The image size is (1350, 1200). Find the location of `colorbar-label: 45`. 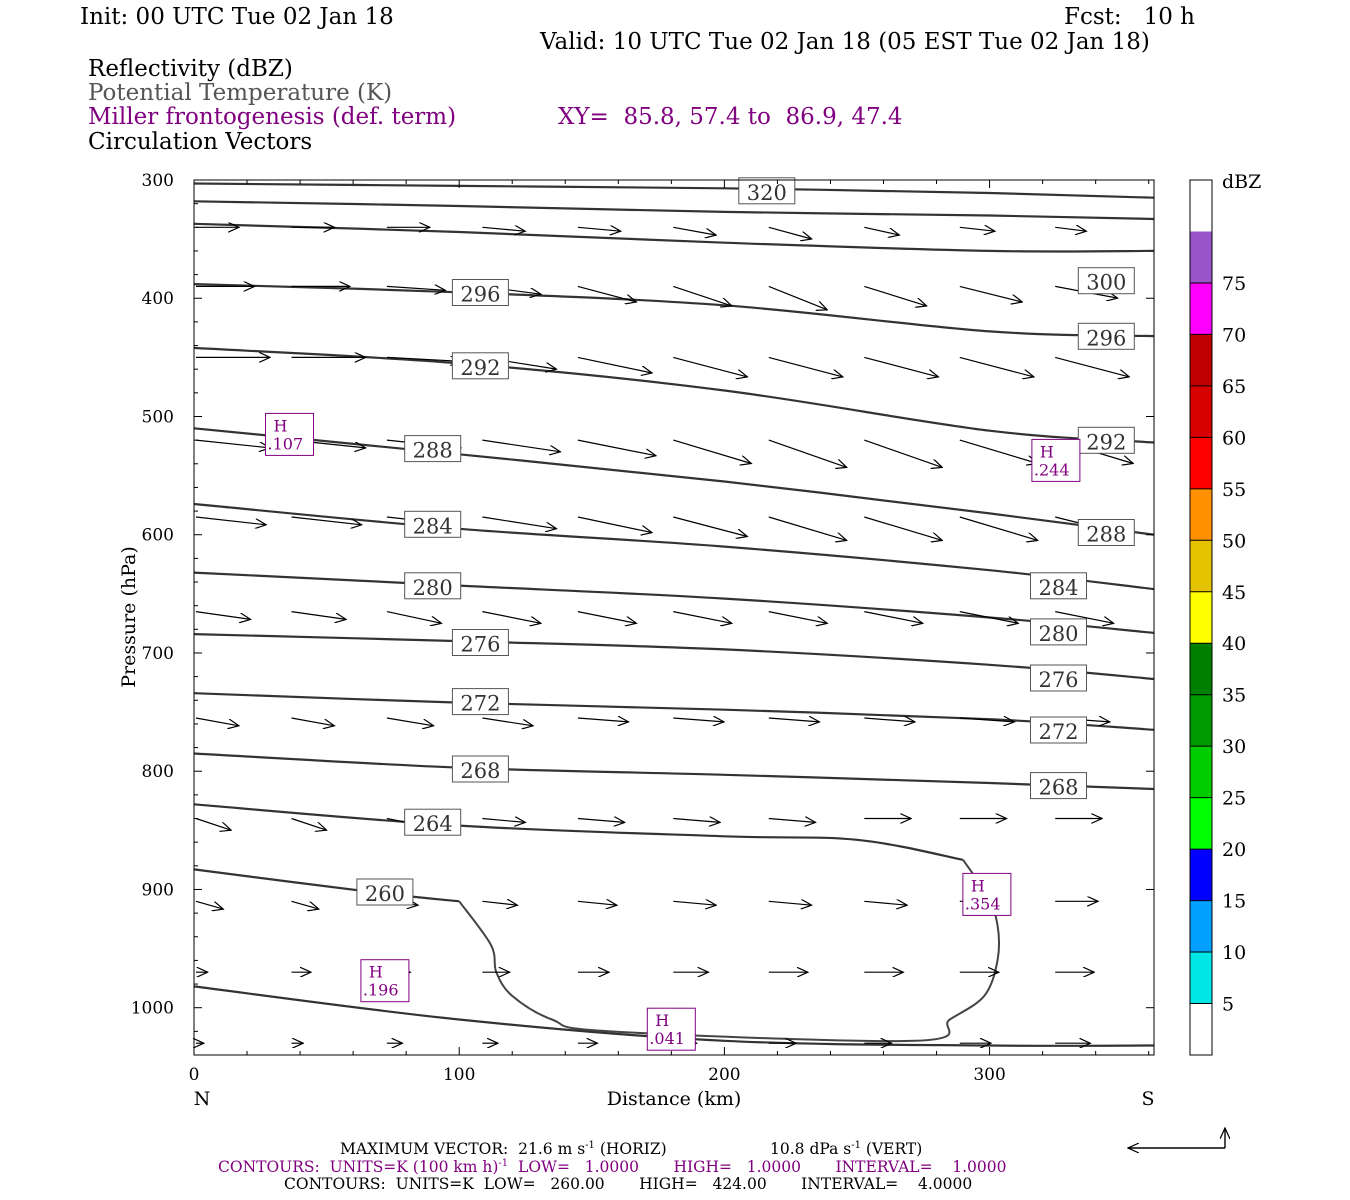

colorbar-label: 45 is located at coordinates (1234, 593).